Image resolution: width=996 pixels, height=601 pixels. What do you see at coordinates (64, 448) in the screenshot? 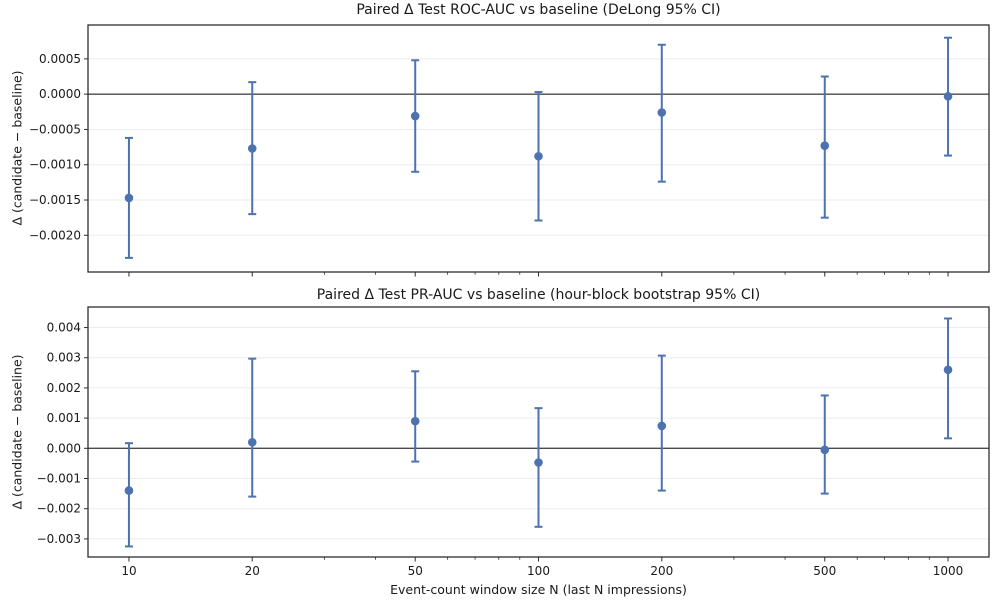
I see `svg-text: 0.000` at bounding box center [64, 448].